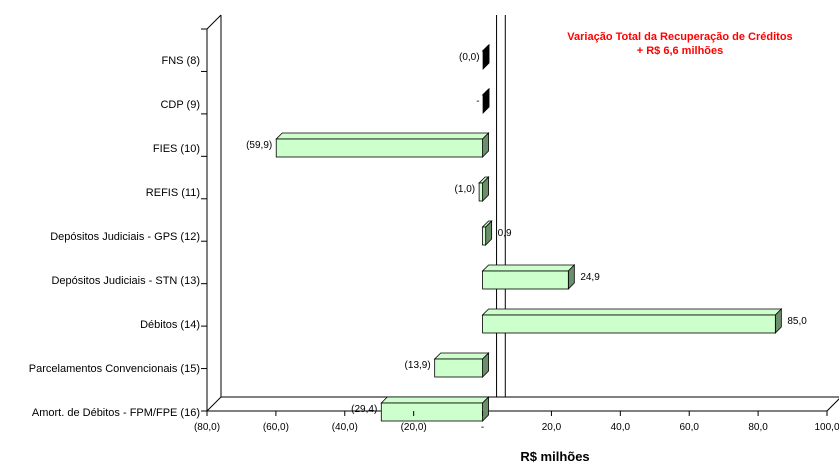 The image size is (839, 467). I want to click on data-label: (59,9), so click(259, 145).